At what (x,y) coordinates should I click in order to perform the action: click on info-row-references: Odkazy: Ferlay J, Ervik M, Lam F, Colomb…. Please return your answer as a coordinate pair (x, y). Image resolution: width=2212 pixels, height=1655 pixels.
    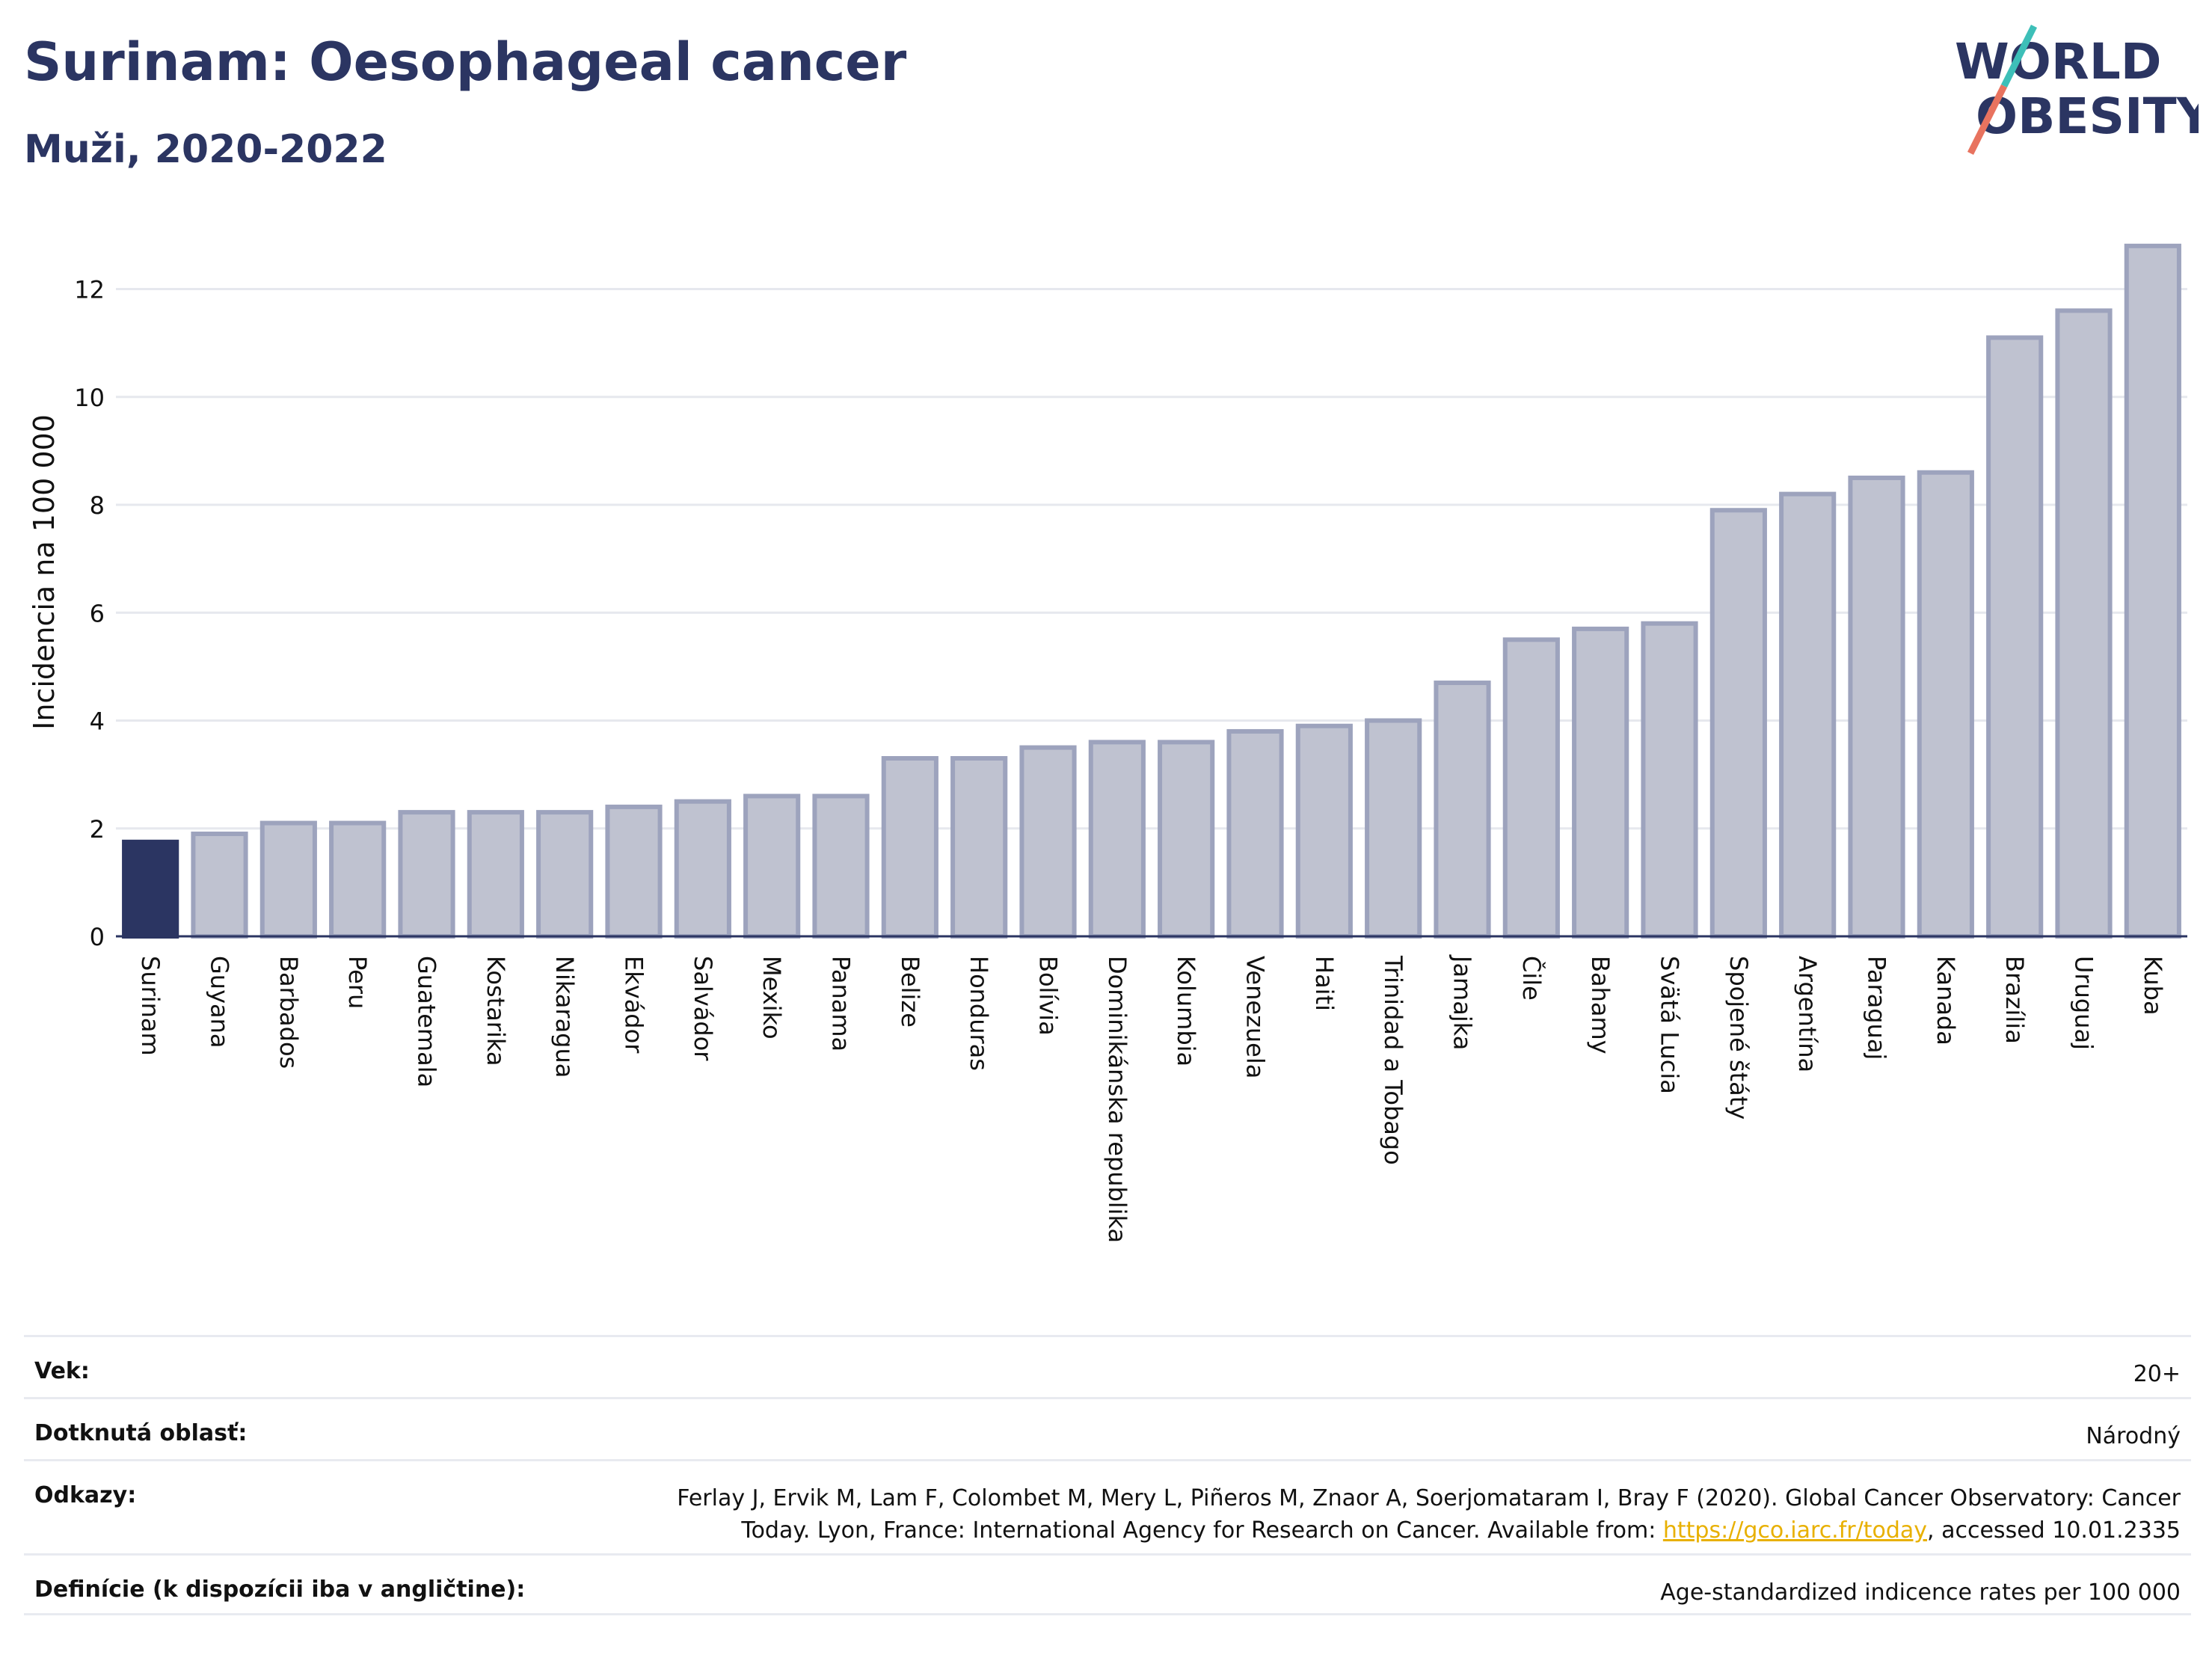
    Looking at the image, I should click on (1107, 1506).